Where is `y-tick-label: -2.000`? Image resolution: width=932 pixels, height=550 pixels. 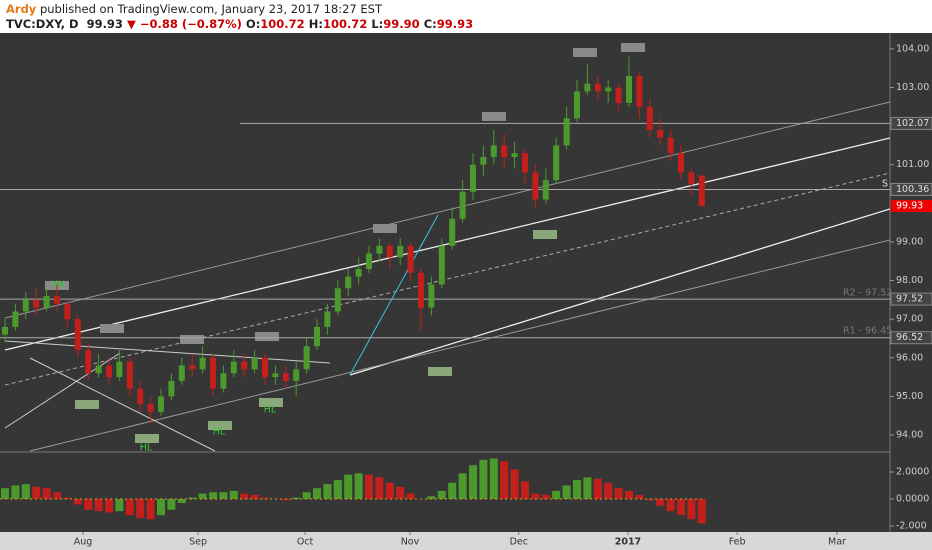 y-tick-label: -2.000 is located at coordinates (911, 525).